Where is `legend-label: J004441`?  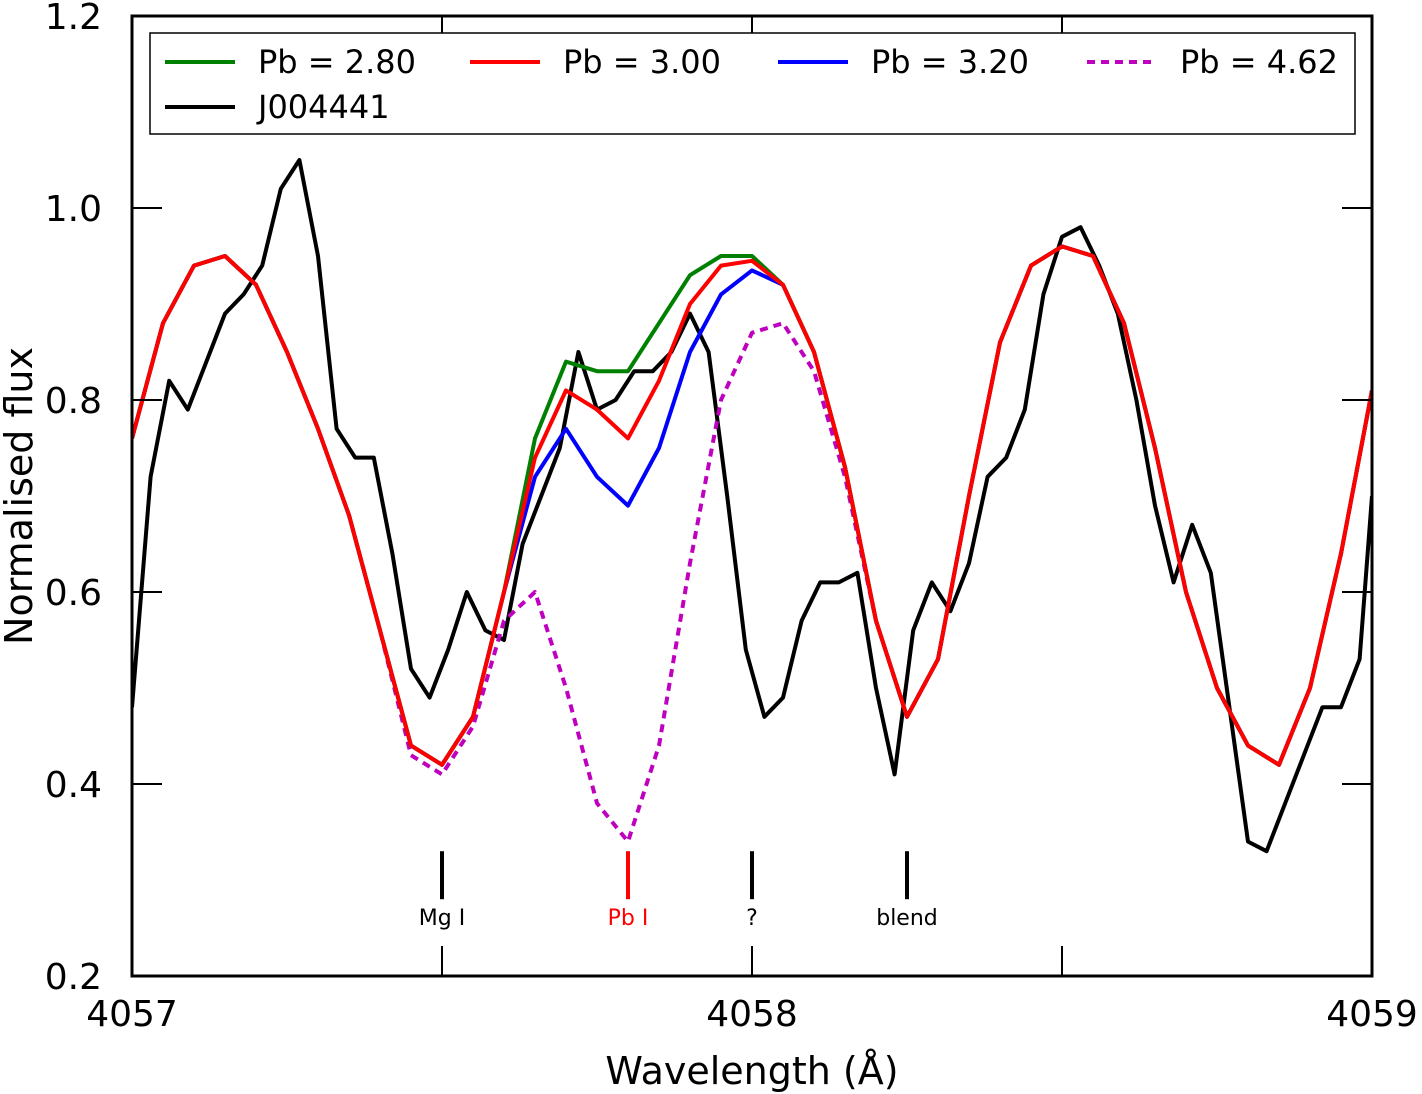
legend-label: J004441 is located at coordinates (323, 107).